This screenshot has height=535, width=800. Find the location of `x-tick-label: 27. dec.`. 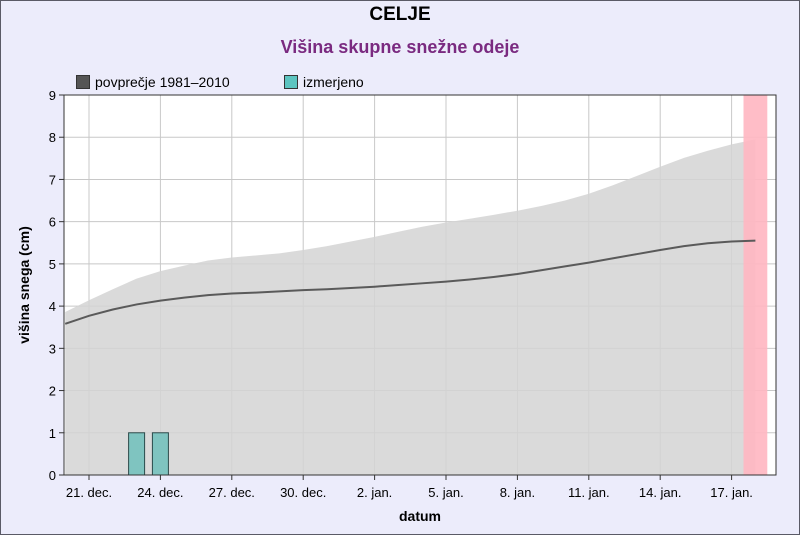

x-tick-label: 27. dec. is located at coordinates (232, 492).